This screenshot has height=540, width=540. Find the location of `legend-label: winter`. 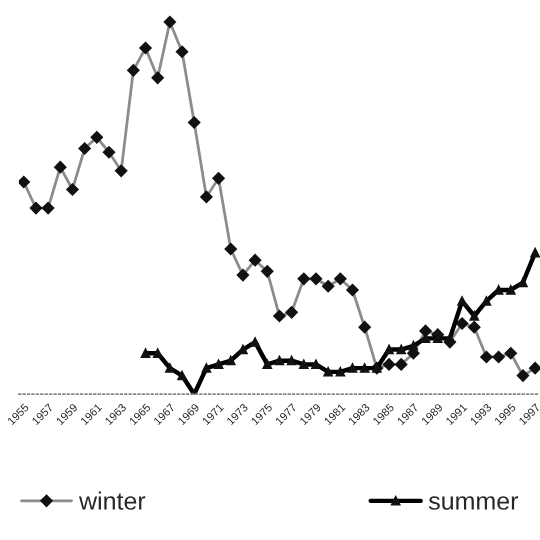

legend-label: winter is located at coordinates (112, 500).